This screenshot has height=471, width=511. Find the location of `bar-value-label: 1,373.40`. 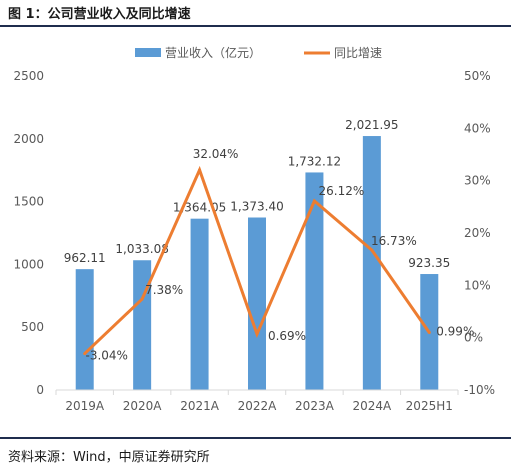

bar-value-label: 1,373.40 is located at coordinates (256, 207).